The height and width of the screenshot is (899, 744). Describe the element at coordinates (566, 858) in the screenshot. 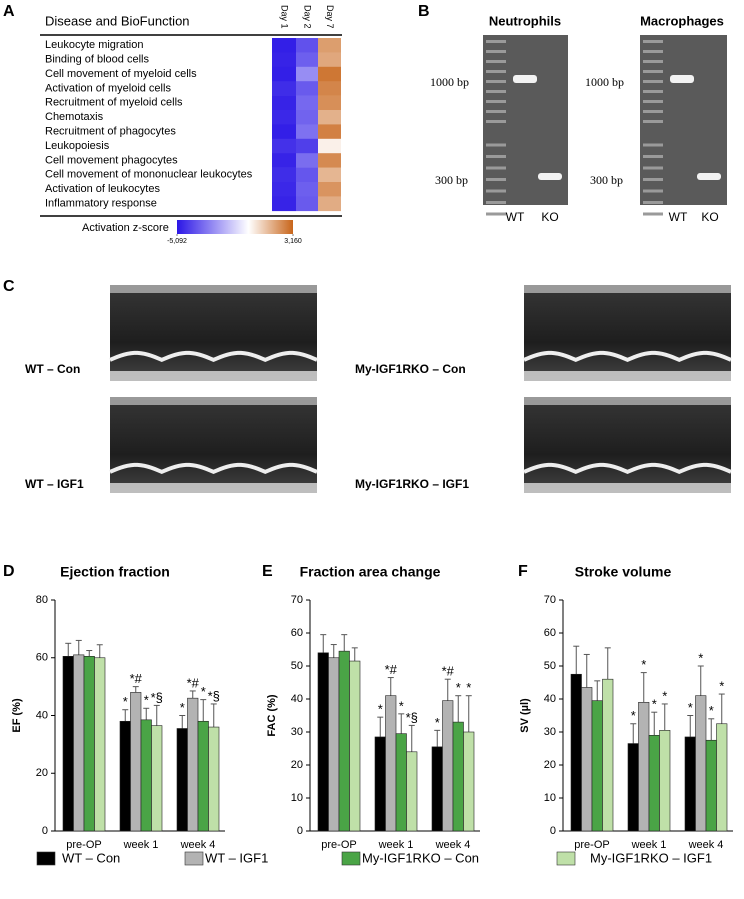

I see `legend-swatch` at that location.